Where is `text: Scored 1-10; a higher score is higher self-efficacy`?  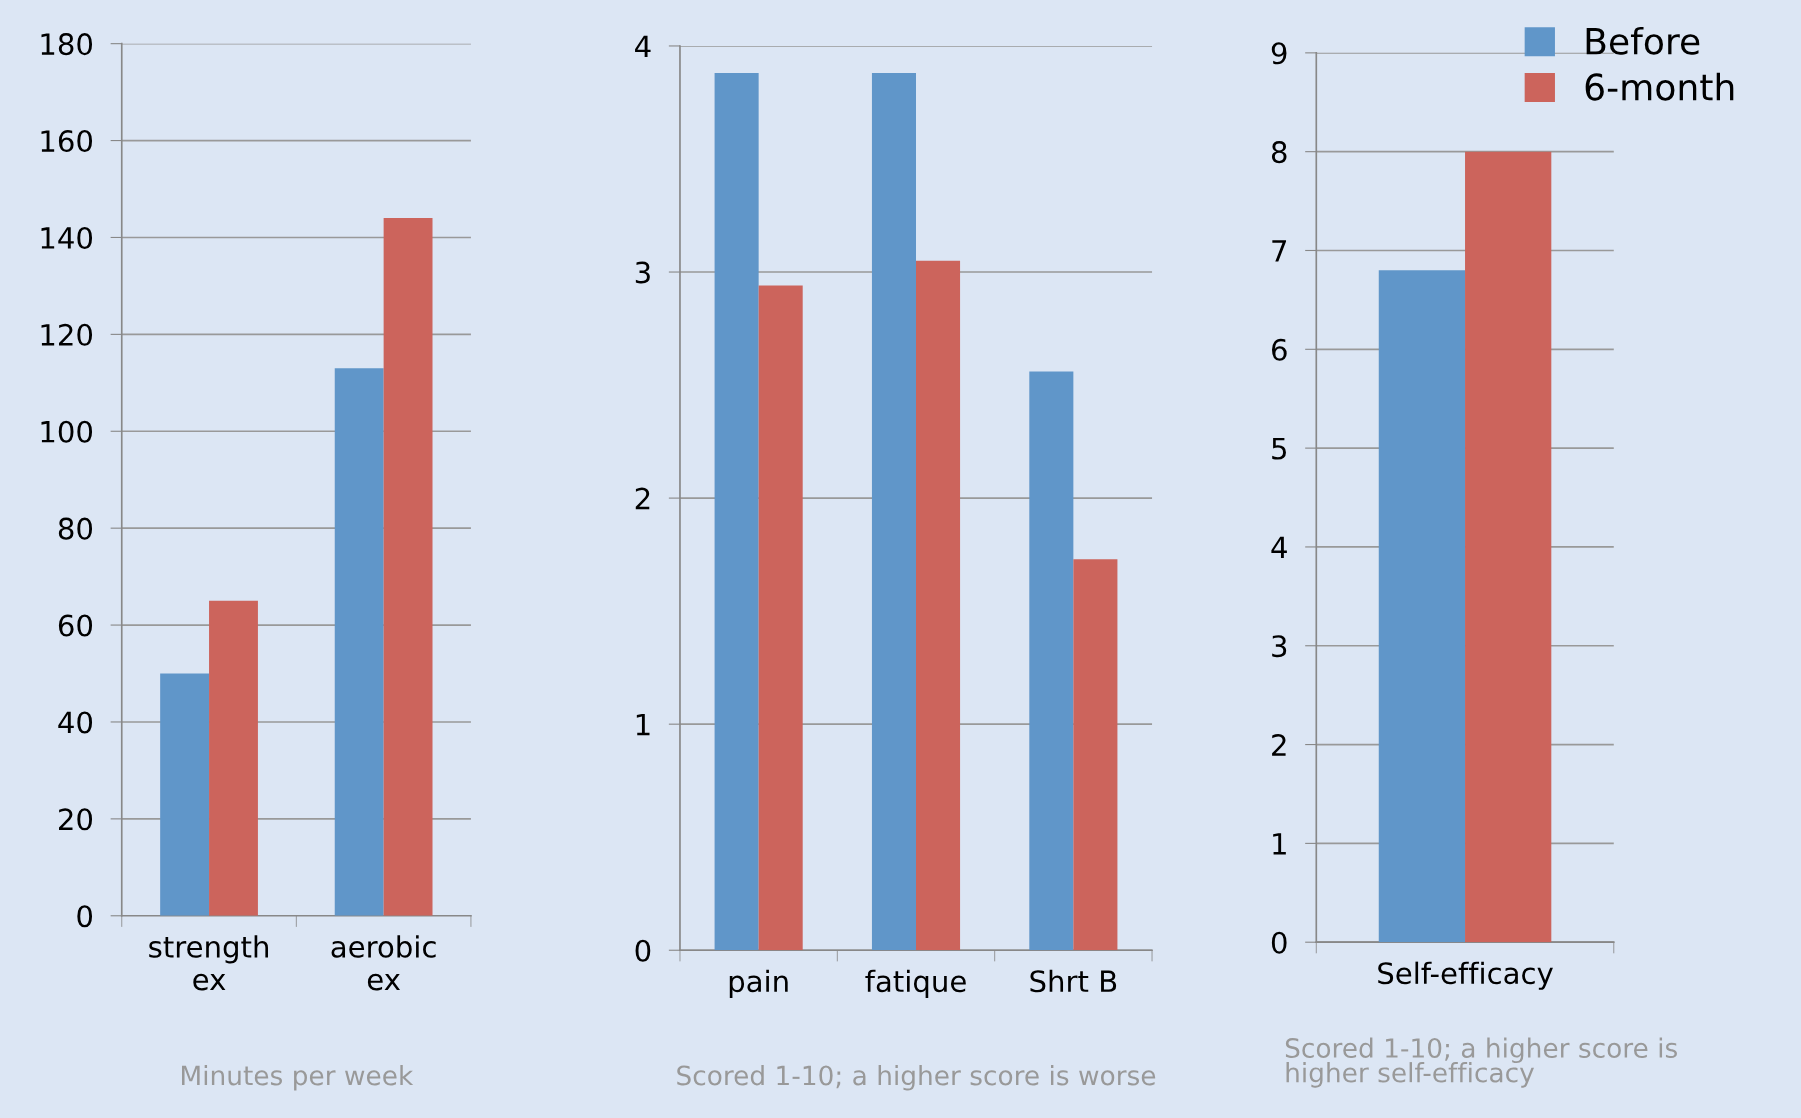 text: Scored 1-10; a higher score is higher self-efficacy is located at coordinates (1481, 1062).